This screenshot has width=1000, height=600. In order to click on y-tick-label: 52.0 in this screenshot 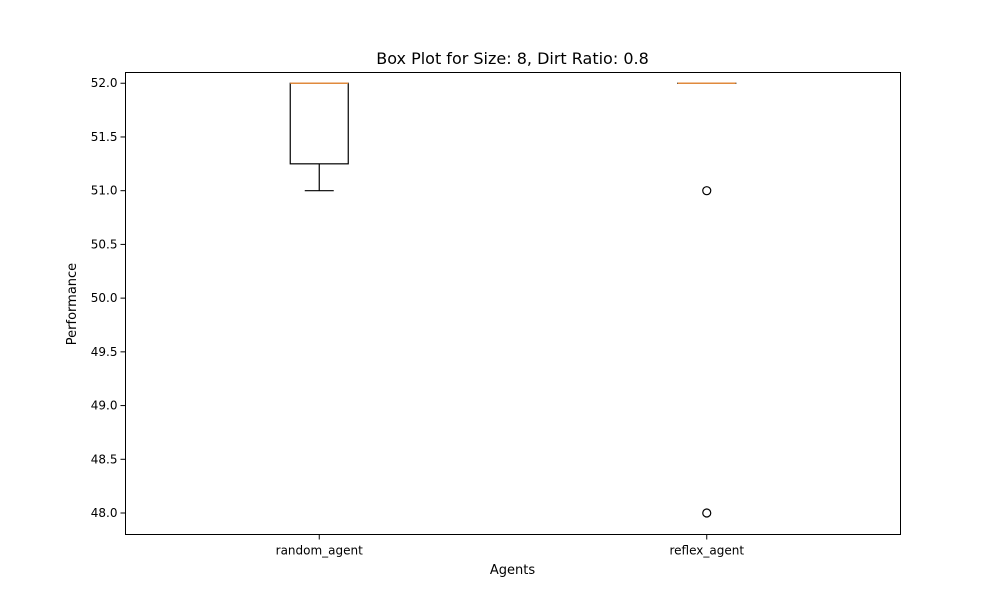, I will do `click(104, 83)`.